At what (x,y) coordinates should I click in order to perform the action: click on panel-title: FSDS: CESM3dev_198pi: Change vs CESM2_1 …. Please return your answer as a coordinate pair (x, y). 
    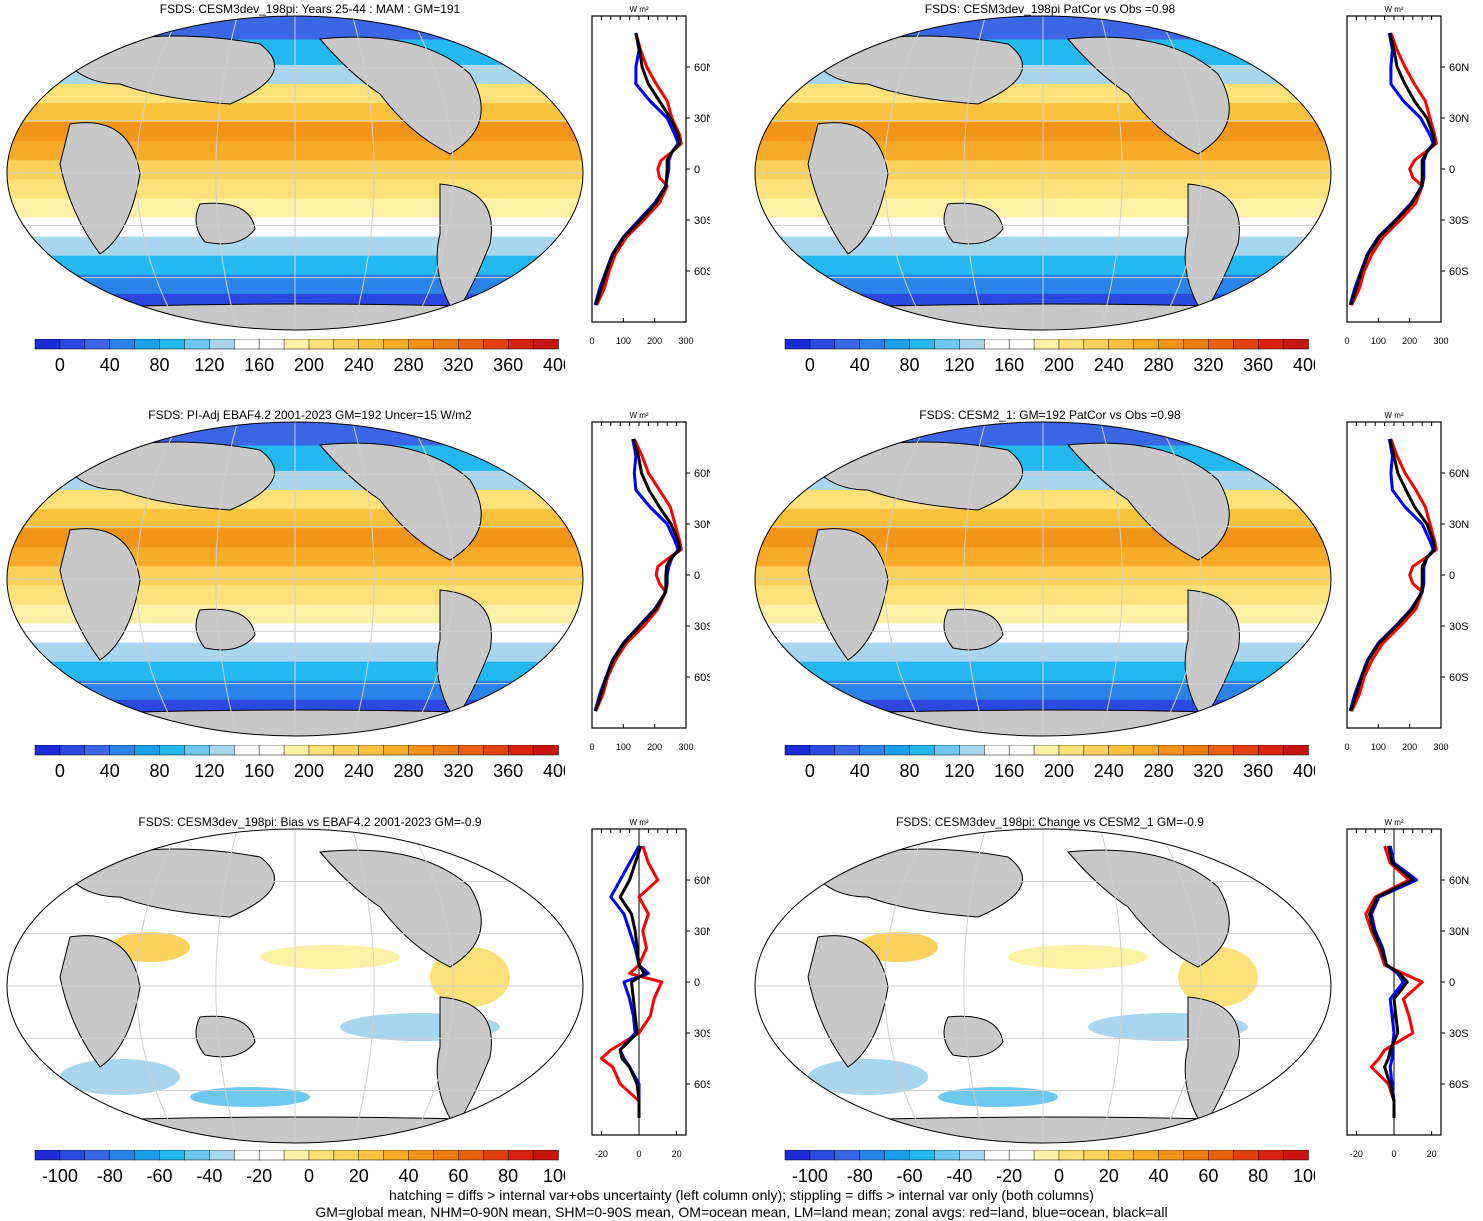
    Looking at the image, I should click on (1050, 822).